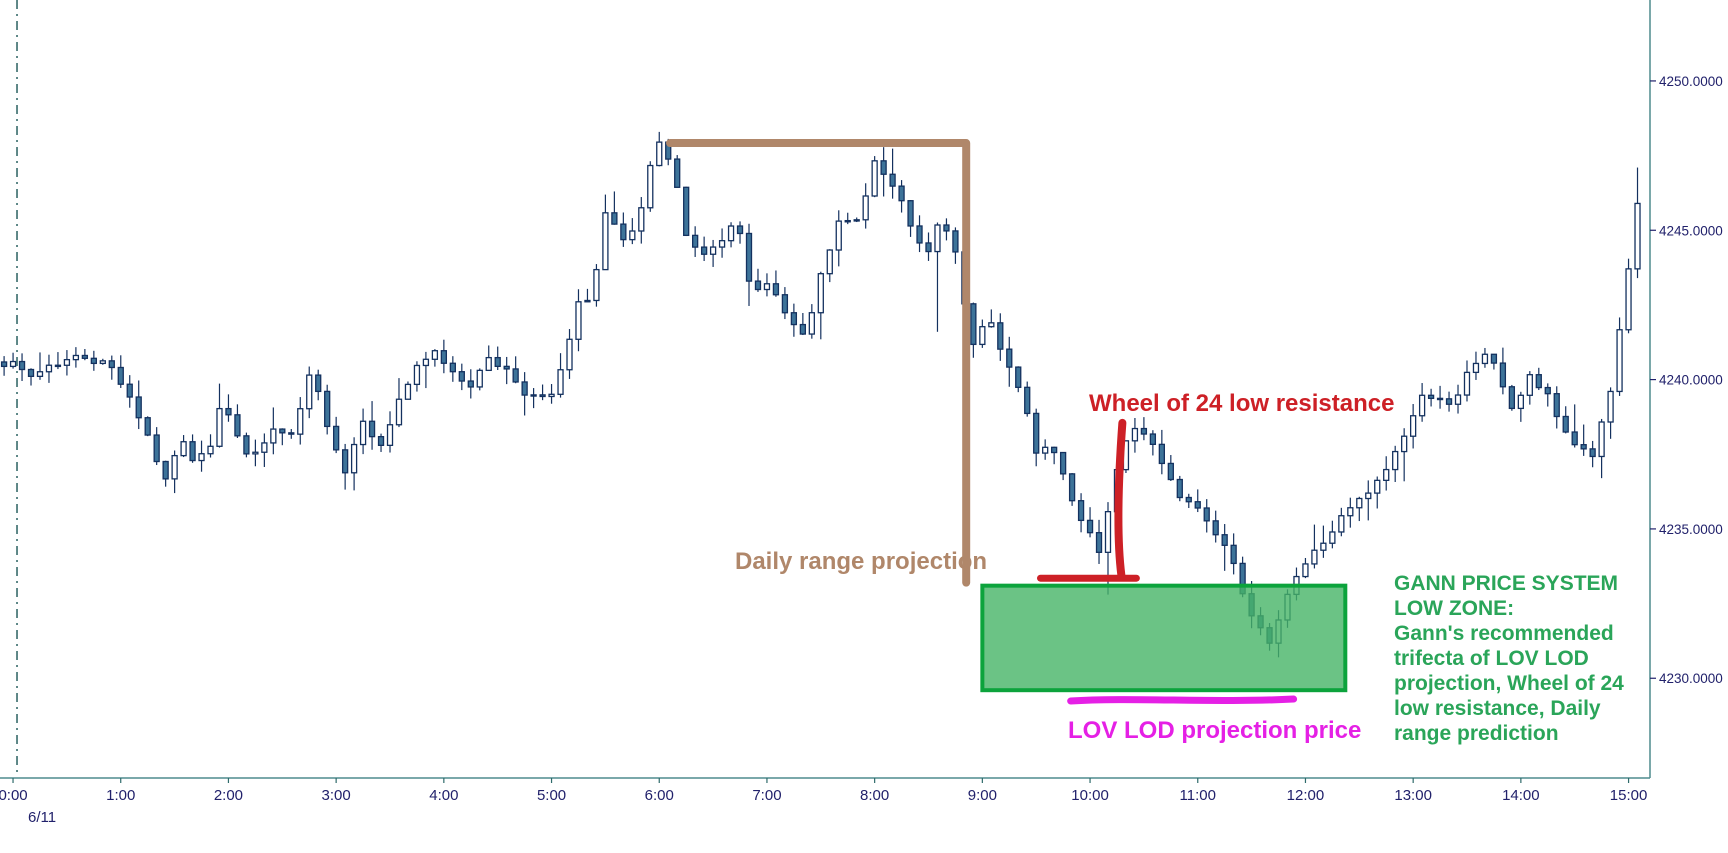  Describe the element at coordinates (766, 795) in the screenshot. I see `x-axis-label: 7:00` at that location.